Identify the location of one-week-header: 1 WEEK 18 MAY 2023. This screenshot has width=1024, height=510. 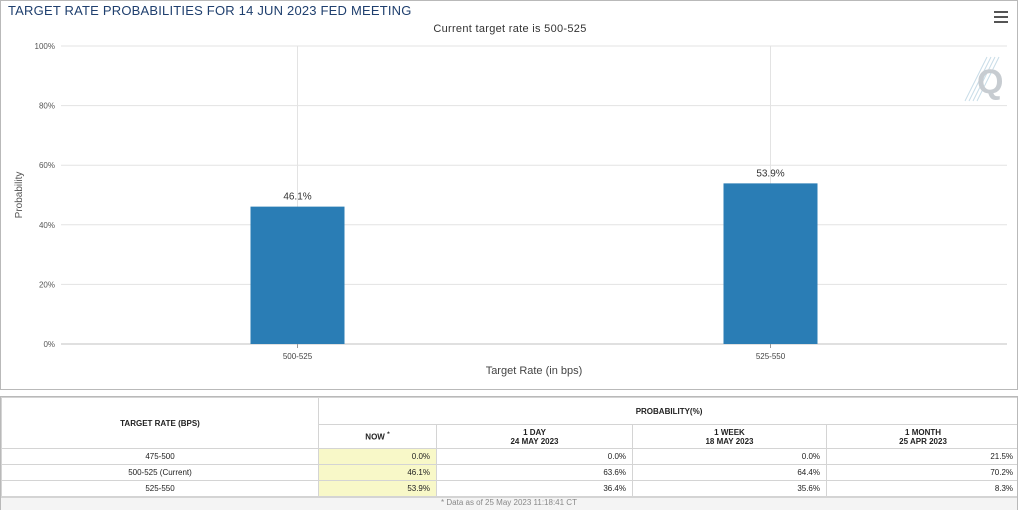
(729, 436).